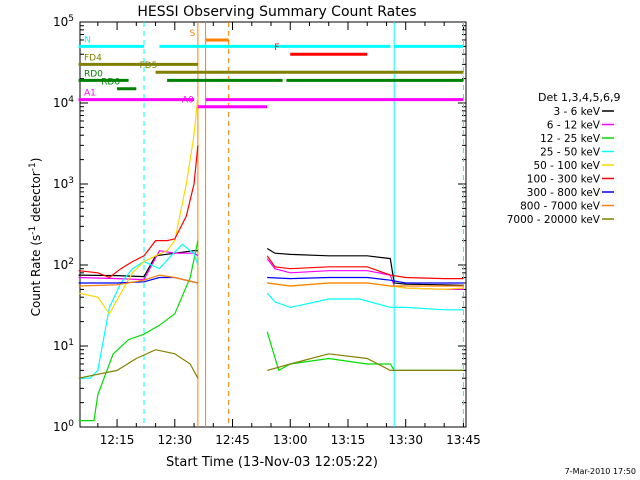  I want to click on flag-label: N, so click(87, 40).